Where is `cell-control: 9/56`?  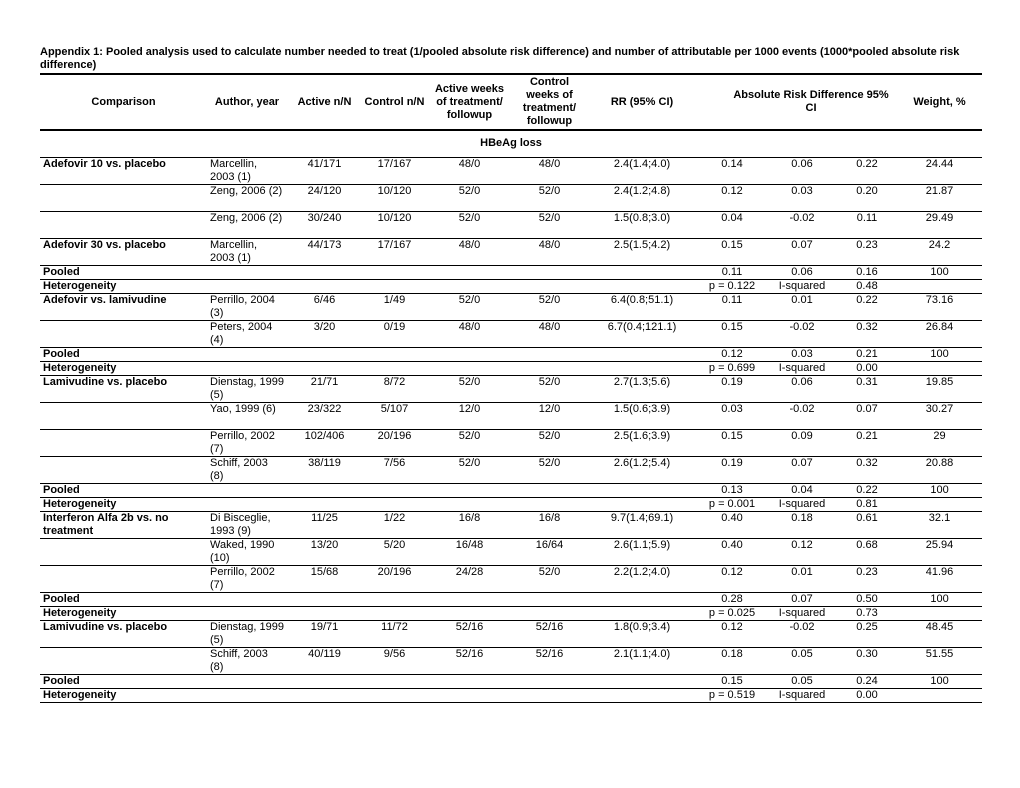
cell-control: 9/56 is located at coordinates (394, 661).